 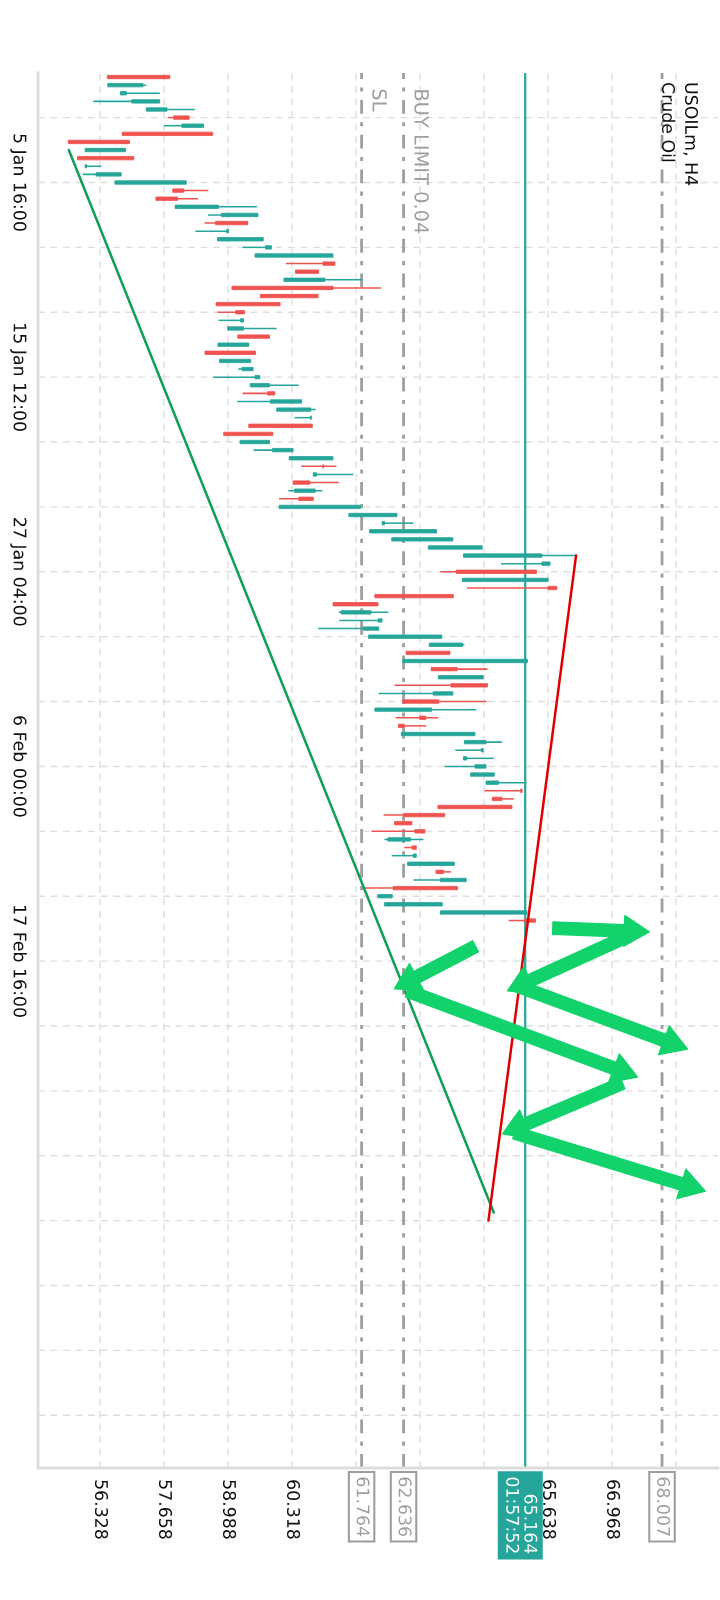 I want to click on x-tick-label: 66.968, so click(x=613, y=1509).